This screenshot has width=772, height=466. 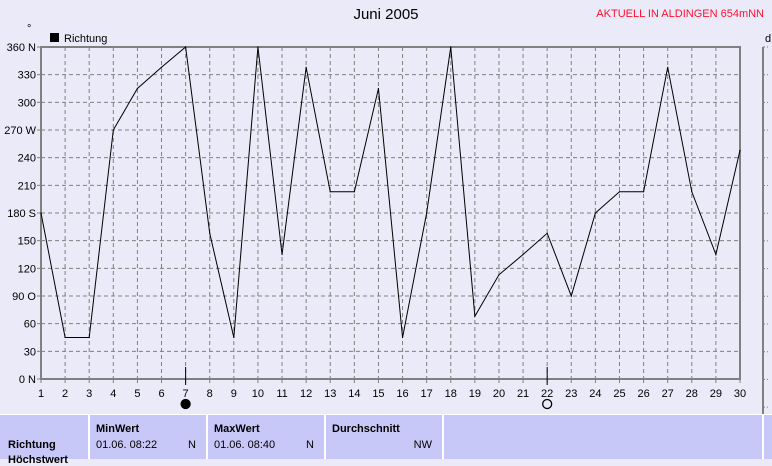 I want to click on x-tick-label: 19, so click(x=475, y=394).